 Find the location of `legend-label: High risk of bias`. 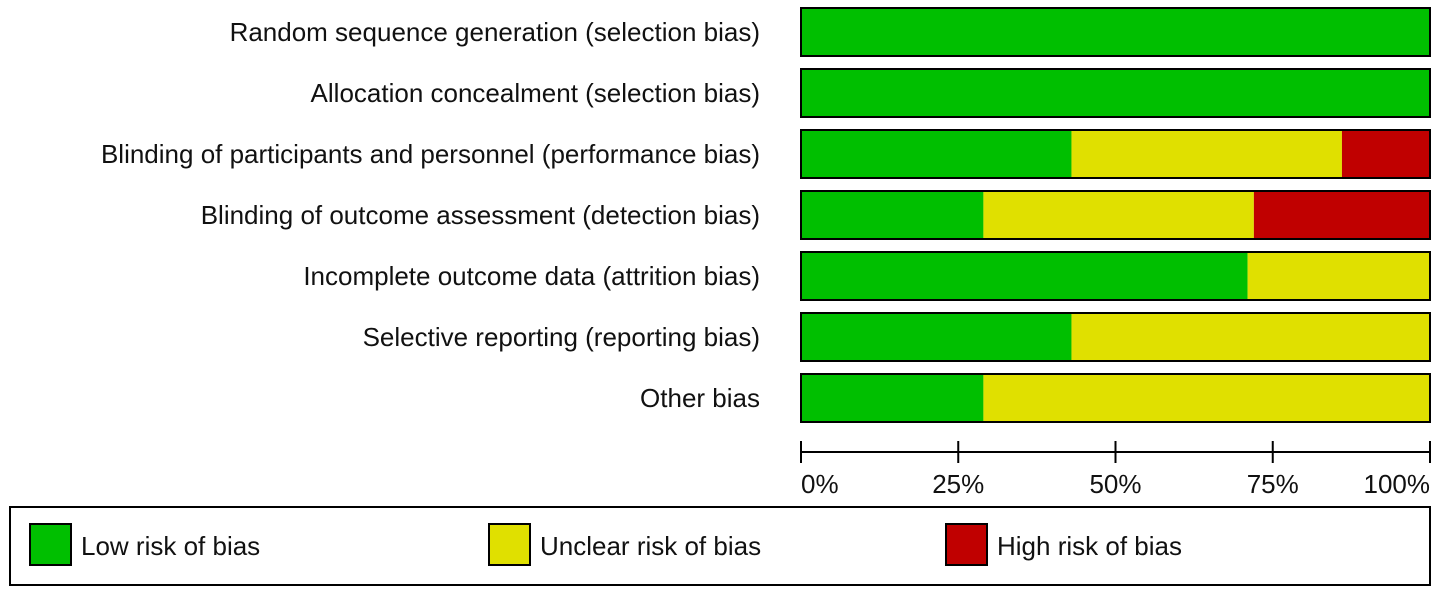

legend-label: High risk of bias is located at coordinates (1089, 546).